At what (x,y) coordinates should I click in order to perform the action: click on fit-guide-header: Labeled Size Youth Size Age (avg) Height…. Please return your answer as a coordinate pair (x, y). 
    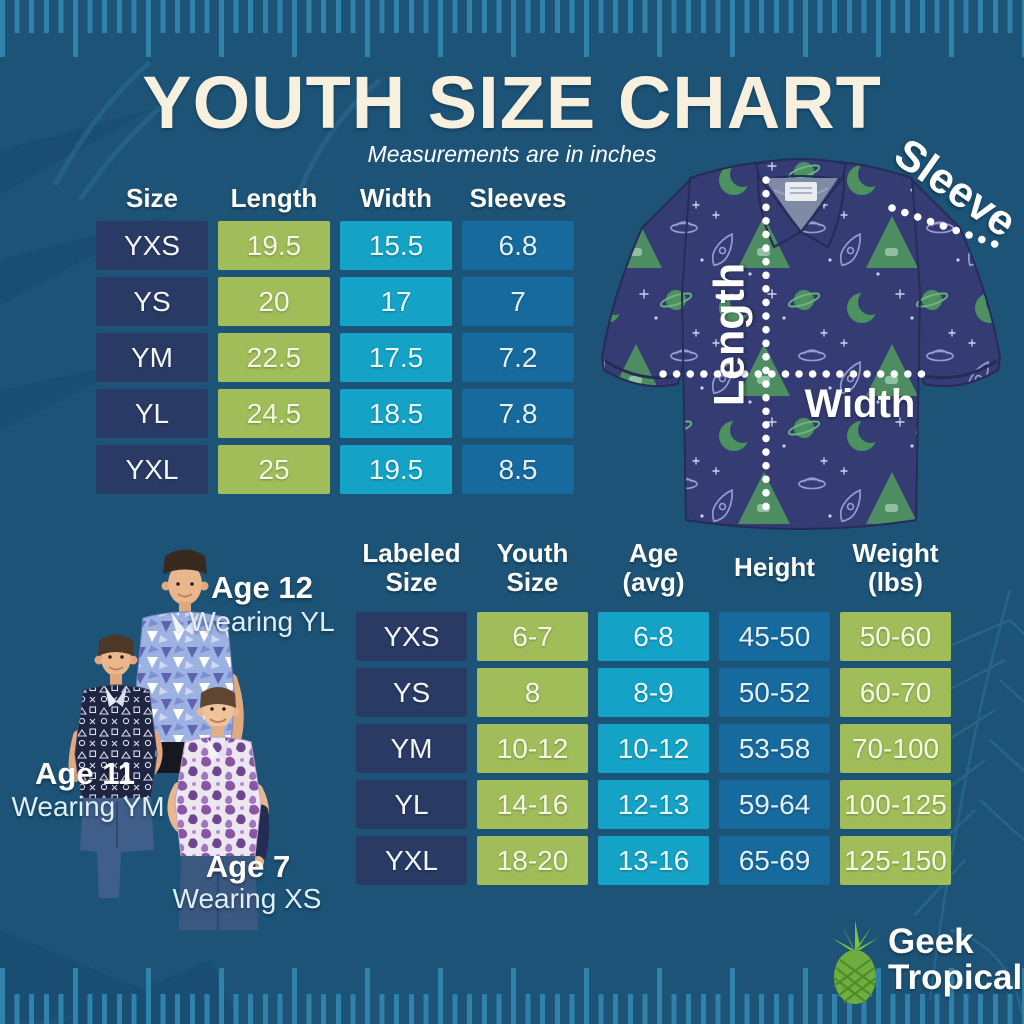
    Looking at the image, I should click on (653, 568).